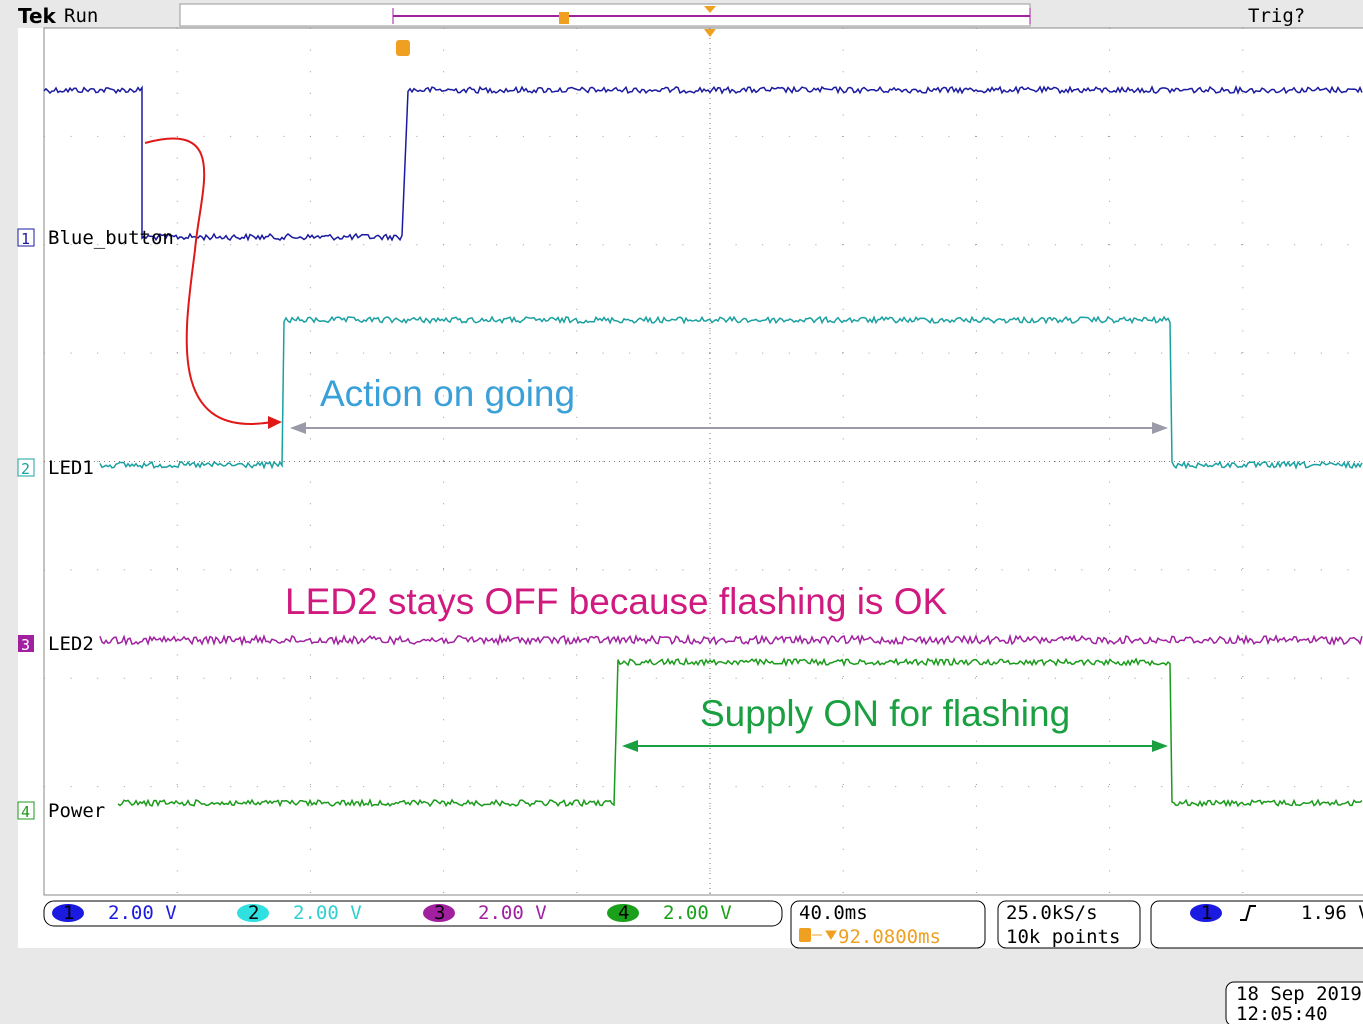  I want to click on trigger-source-badge, so click(1206, 913).